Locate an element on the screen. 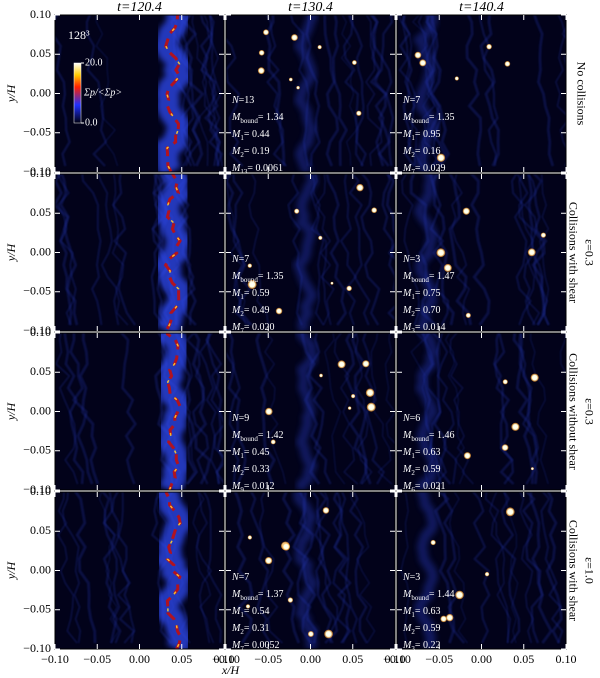 This screenshot has height=678, width=600. row-label: ε=0.3 is located at coordinates (589, 252).